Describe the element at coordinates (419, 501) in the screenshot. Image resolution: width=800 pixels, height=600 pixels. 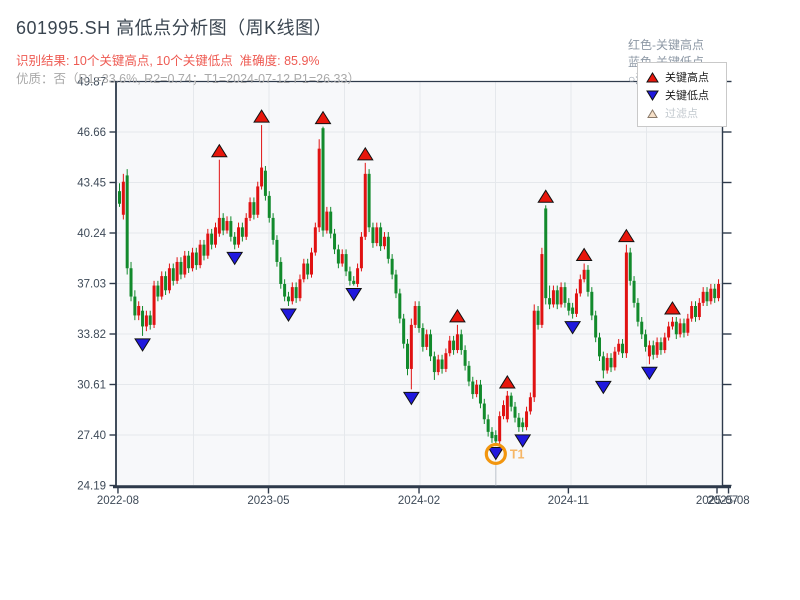
I see `x-axis-label: 2024-02` at that location.